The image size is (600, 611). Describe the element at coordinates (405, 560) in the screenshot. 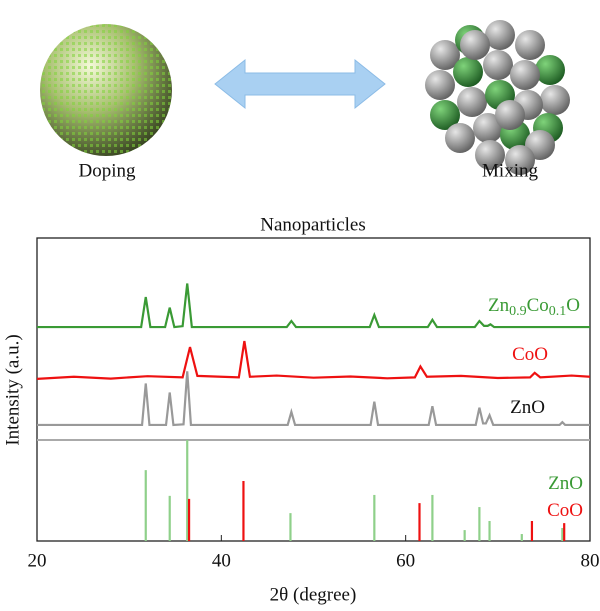

I see `x-tick-label: 60` at that location.